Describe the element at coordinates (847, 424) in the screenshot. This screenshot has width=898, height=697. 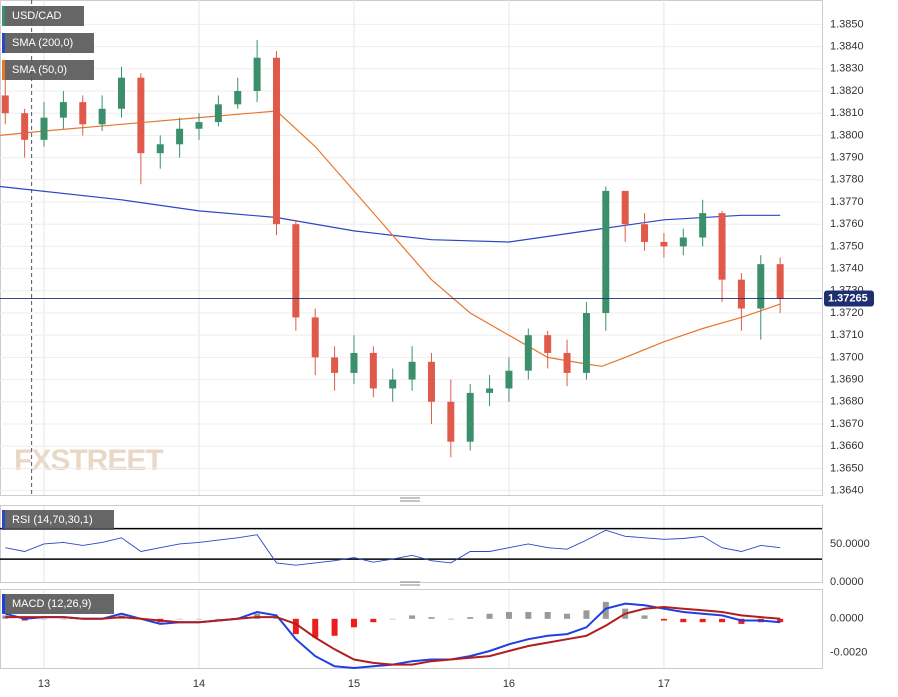
I see `y-tick-label: 1.3670` at that location.